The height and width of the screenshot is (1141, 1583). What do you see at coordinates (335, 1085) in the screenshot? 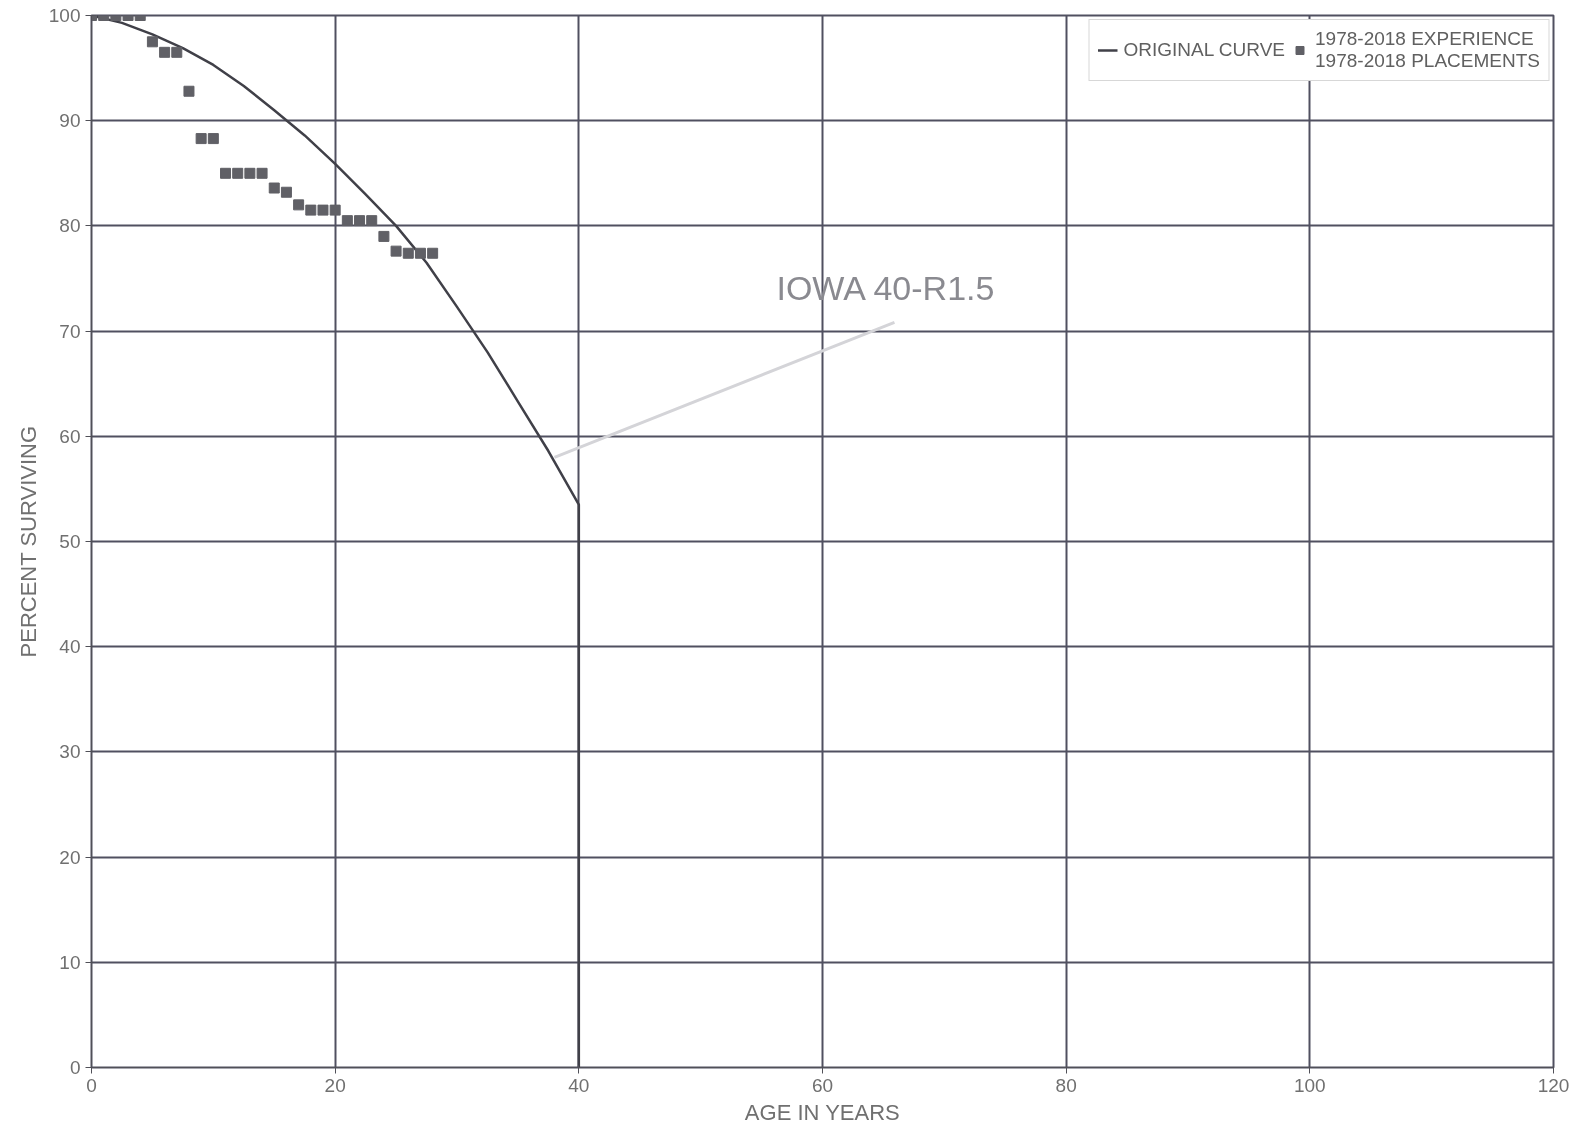
I see `x-tick-label: 20` at bounding box center [335, 1085].